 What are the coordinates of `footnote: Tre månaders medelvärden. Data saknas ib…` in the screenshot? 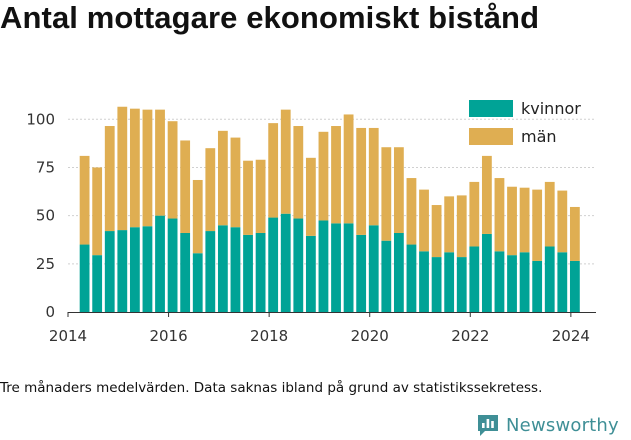 It's located at (271, 388).